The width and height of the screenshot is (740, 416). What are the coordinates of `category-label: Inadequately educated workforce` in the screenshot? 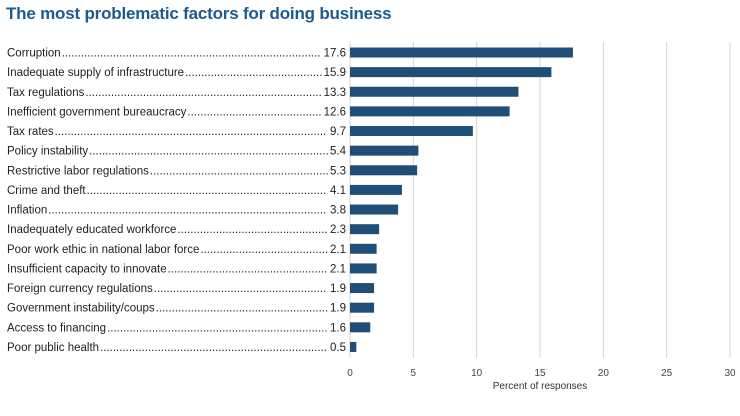 It's located at (91, 230).